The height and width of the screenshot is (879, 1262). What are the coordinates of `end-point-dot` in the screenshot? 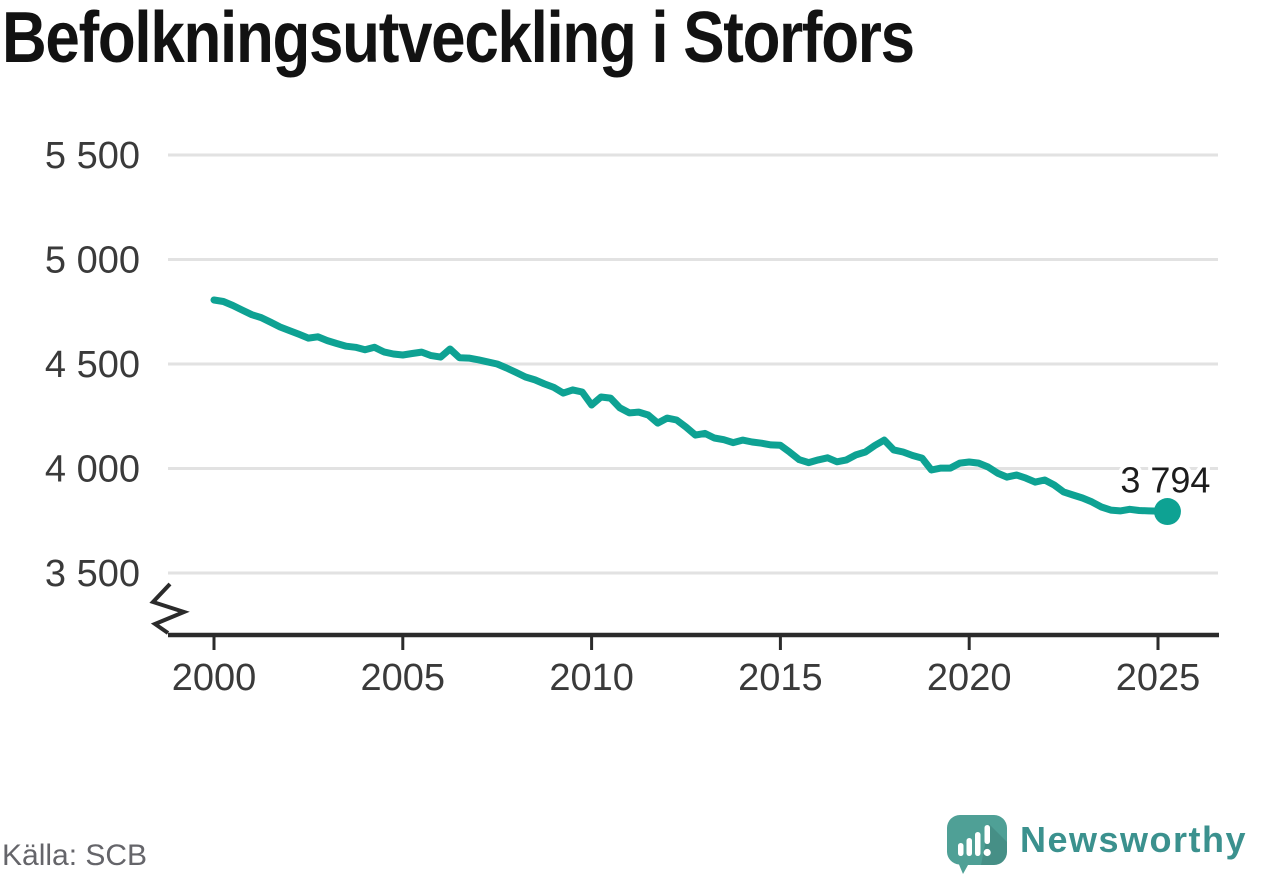 It's located at (1167, 512).